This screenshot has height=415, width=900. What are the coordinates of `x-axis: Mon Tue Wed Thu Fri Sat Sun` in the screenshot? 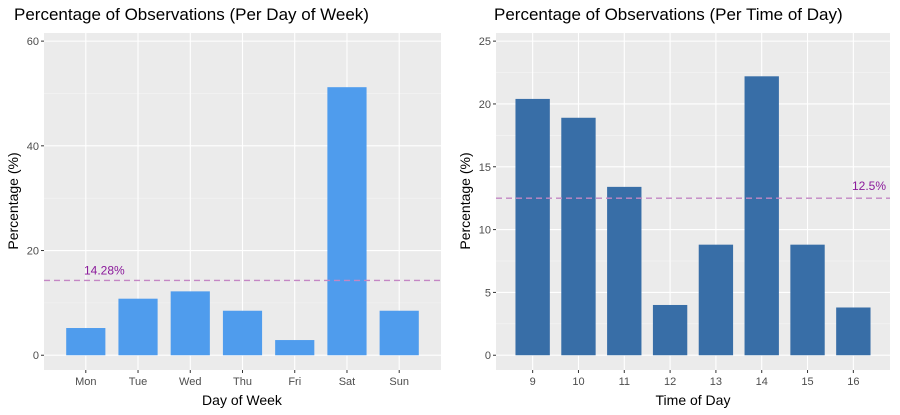 It's located at (242, 379).